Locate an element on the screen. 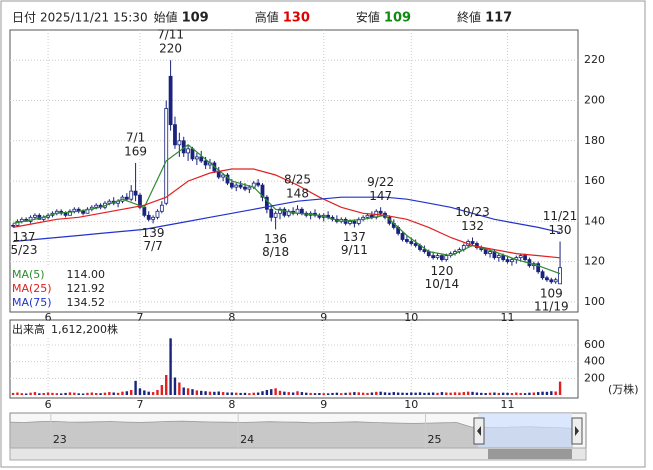 This screenshot has height=470, width=653. annotation-value: 169 is located at coordinates (135, 151).